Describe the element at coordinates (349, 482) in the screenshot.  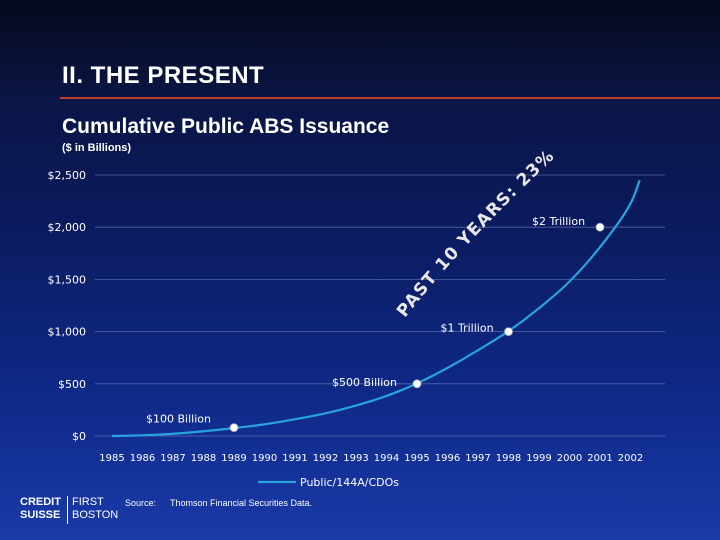
I see `legend-label: Public/144A/CDOs` at that location.